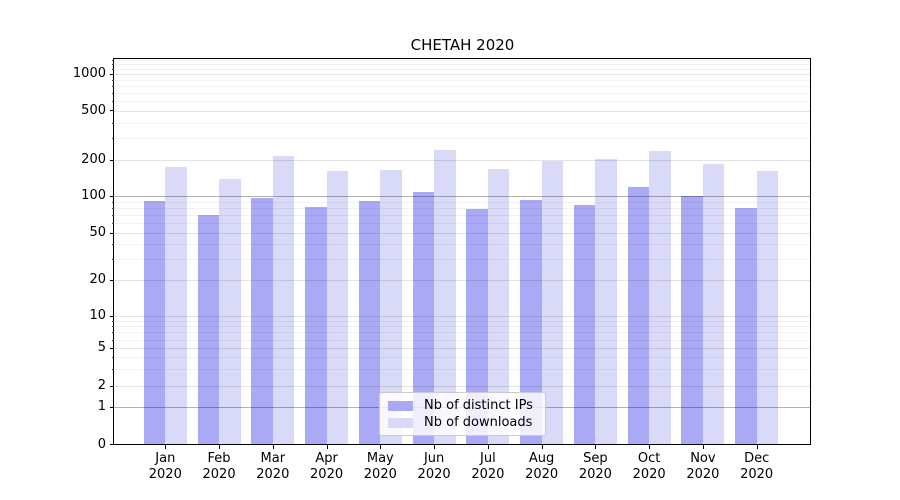 The image size is (900, 500). Describe the element at coordinates (219, 466) in the screenshot. I see `x-tick-label: Feb 2020` at that location.